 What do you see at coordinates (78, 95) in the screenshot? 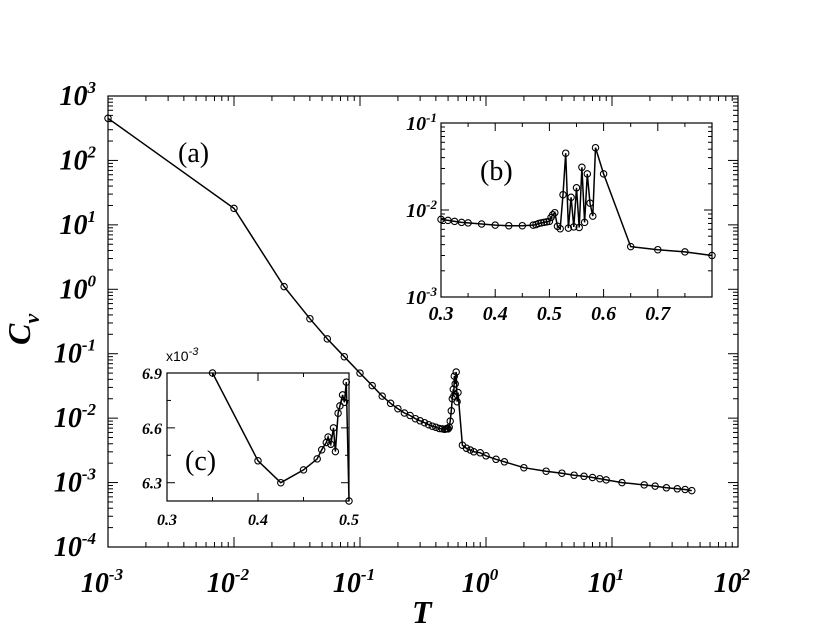
I see `y-tick-label: 10³` at bounding box center [78, 95].